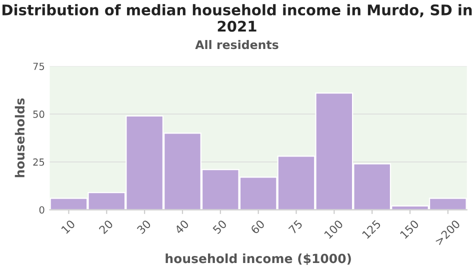 The height and width of the screenshot is (276, 474). Describe the element at coordinates (237, 18) in the screenshot. I see `chart-title: Distribution of median household income in Murdo, SD in 2021` at that location.